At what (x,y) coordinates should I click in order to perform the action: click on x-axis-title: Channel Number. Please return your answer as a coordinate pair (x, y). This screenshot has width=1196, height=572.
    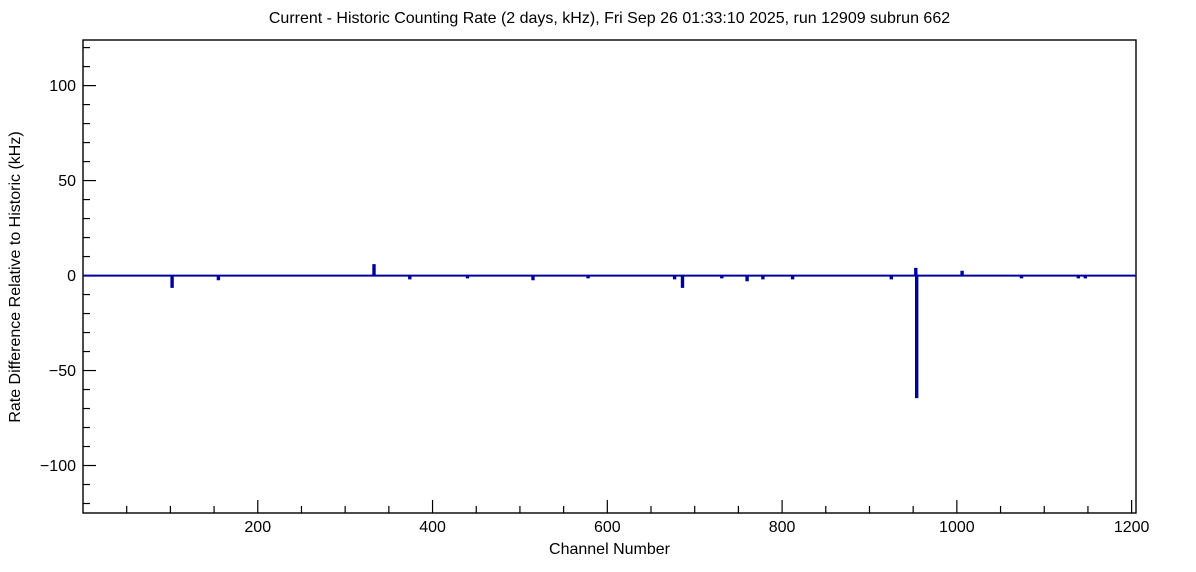
    Looking at the image, I should click on (609, 549).